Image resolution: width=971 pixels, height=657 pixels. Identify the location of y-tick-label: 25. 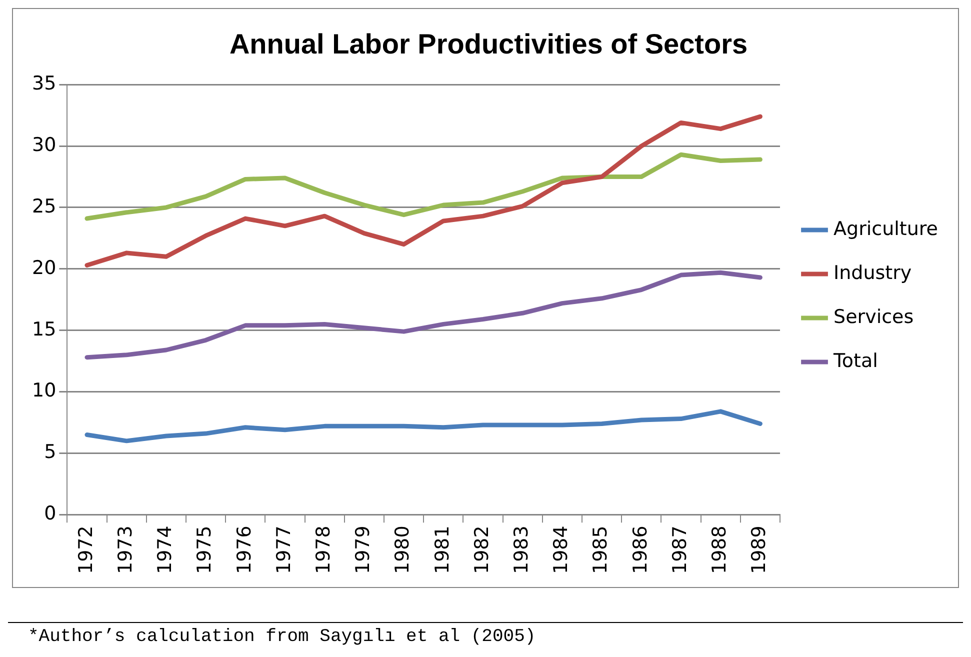
(44, 206).